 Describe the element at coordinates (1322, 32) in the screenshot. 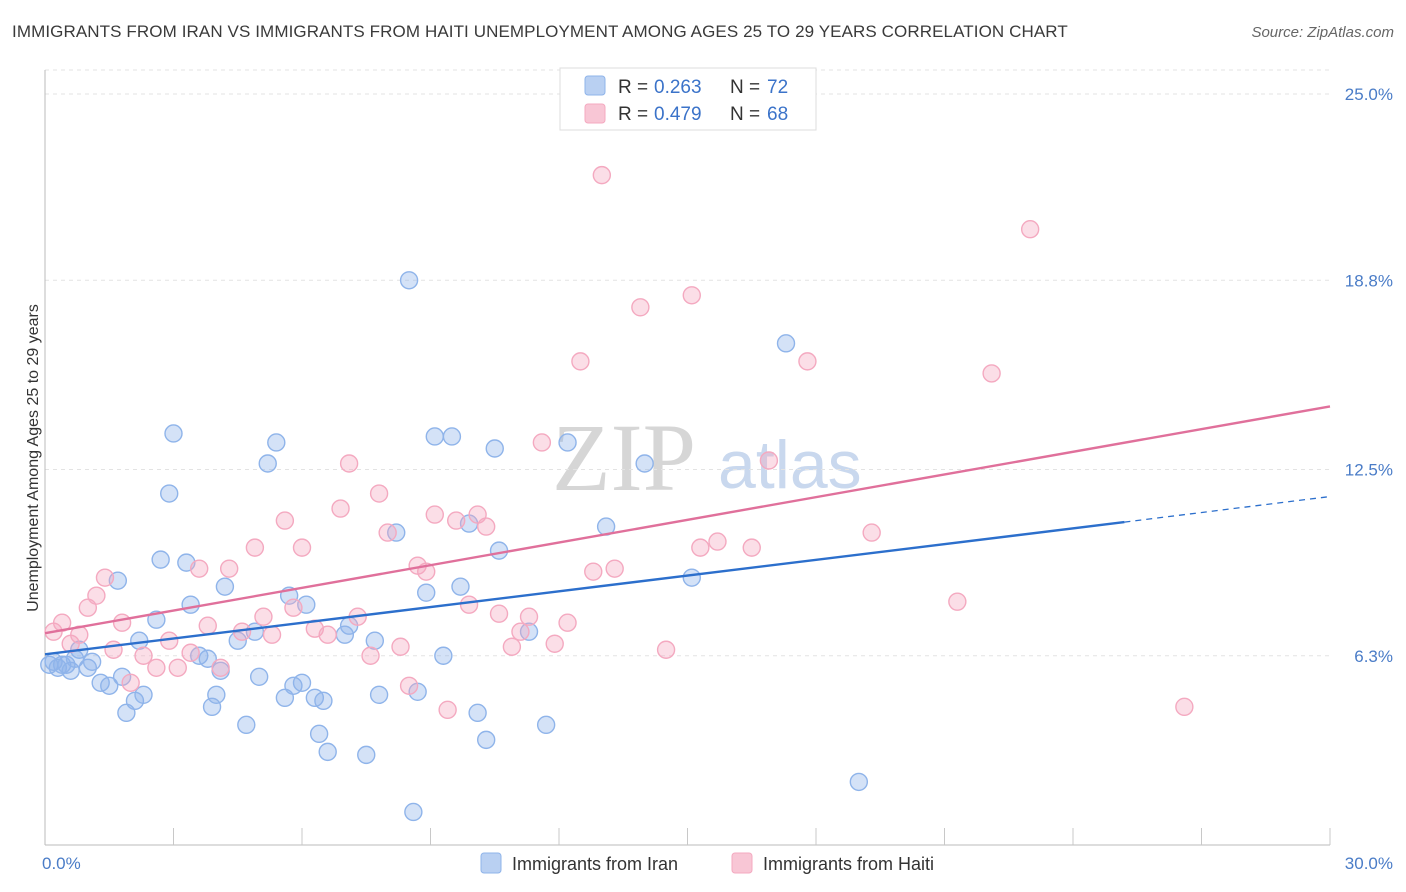

I see `source-label: Source: ZipAtlas.com` at that location.